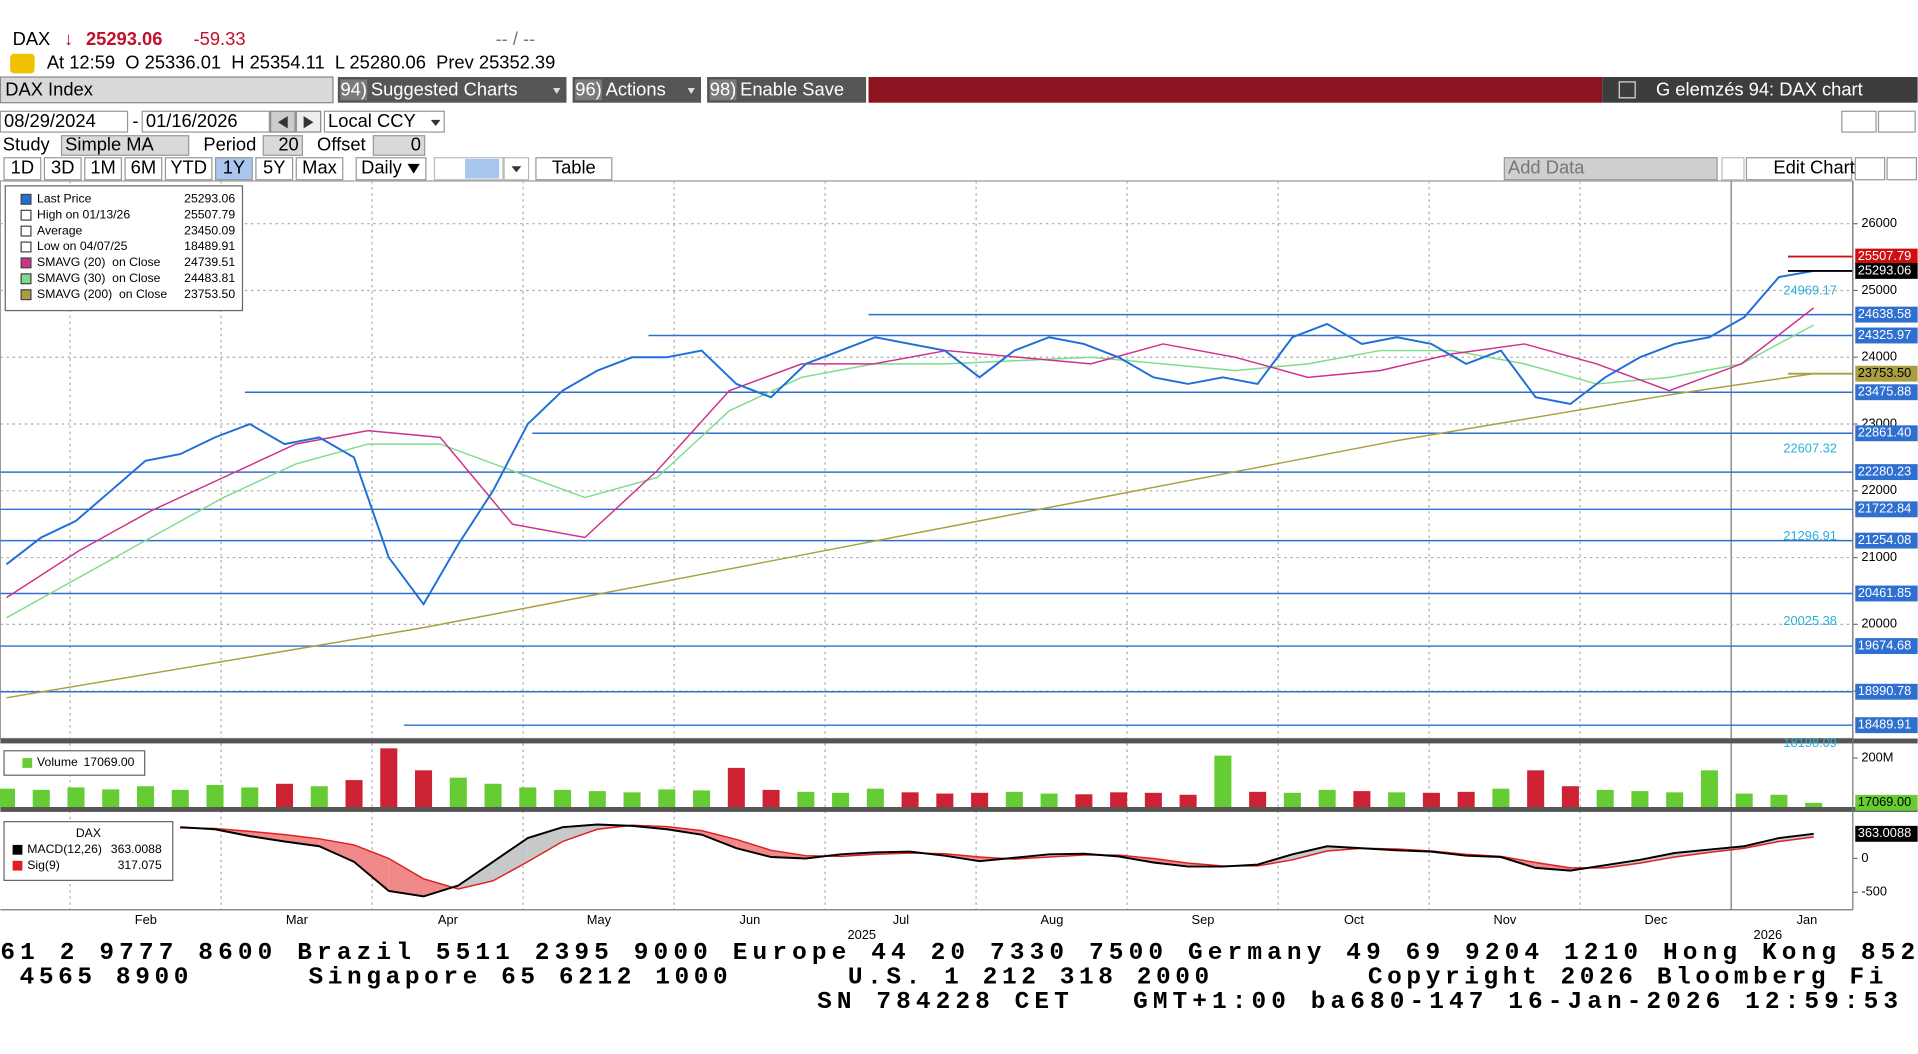 Image resolution: width=1918 pixels, height=1054 pixels. What do you see at coordinates (1885, 372) in the screenshot?
I see `price-tag-label: 23753.50` at bounding box center [1885, 372].